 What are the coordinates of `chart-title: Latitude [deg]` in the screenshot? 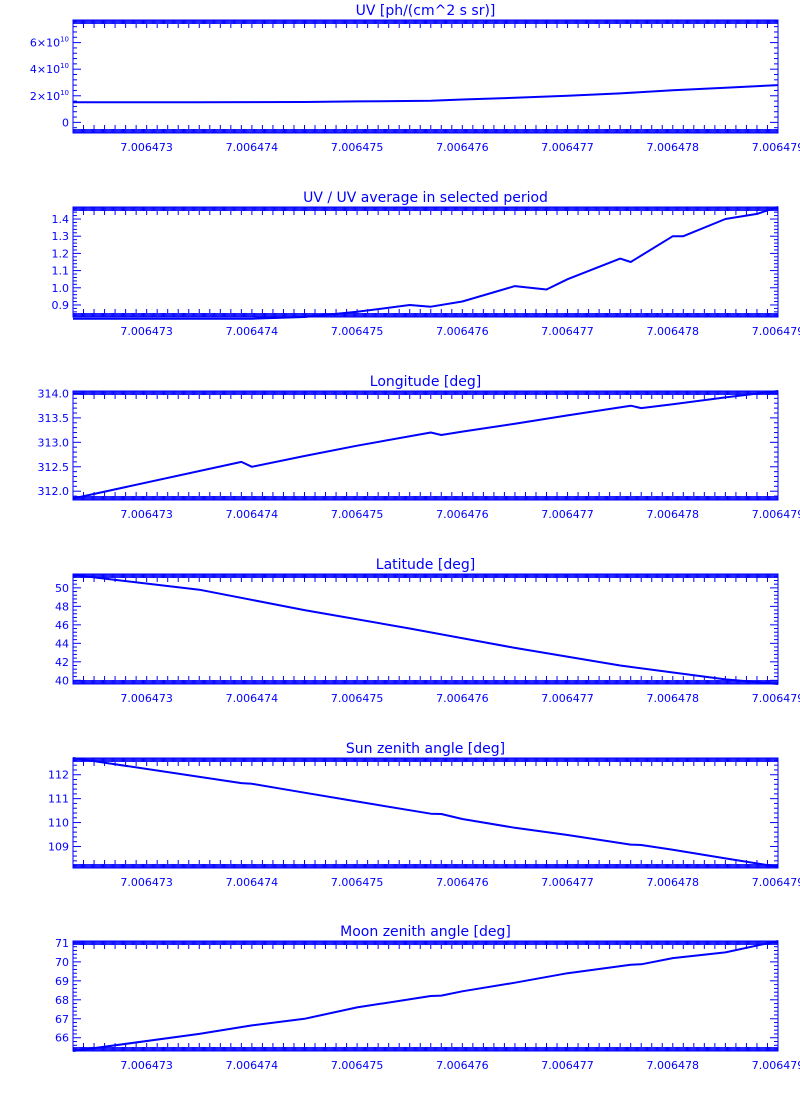 It's located at (425, 565).